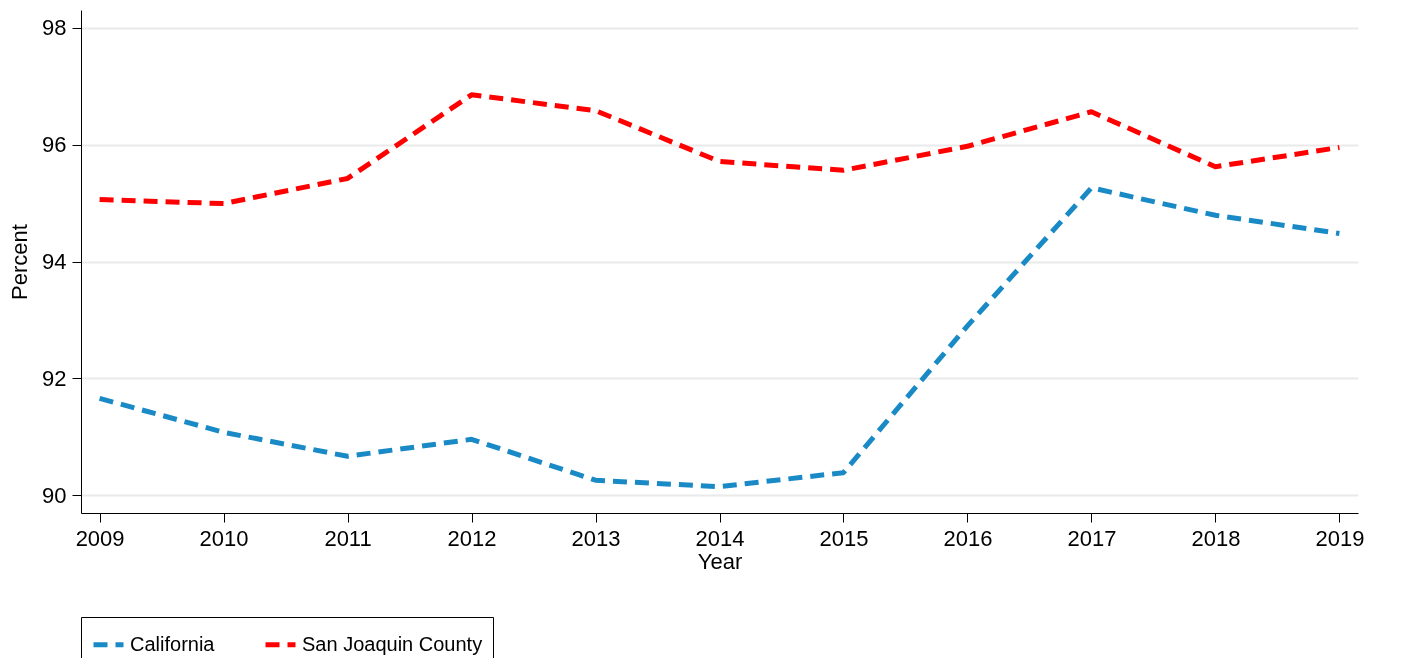 This screenshot has height=658, width=1408. I want to click on x-tick-label: 2011, so click(348, 538).